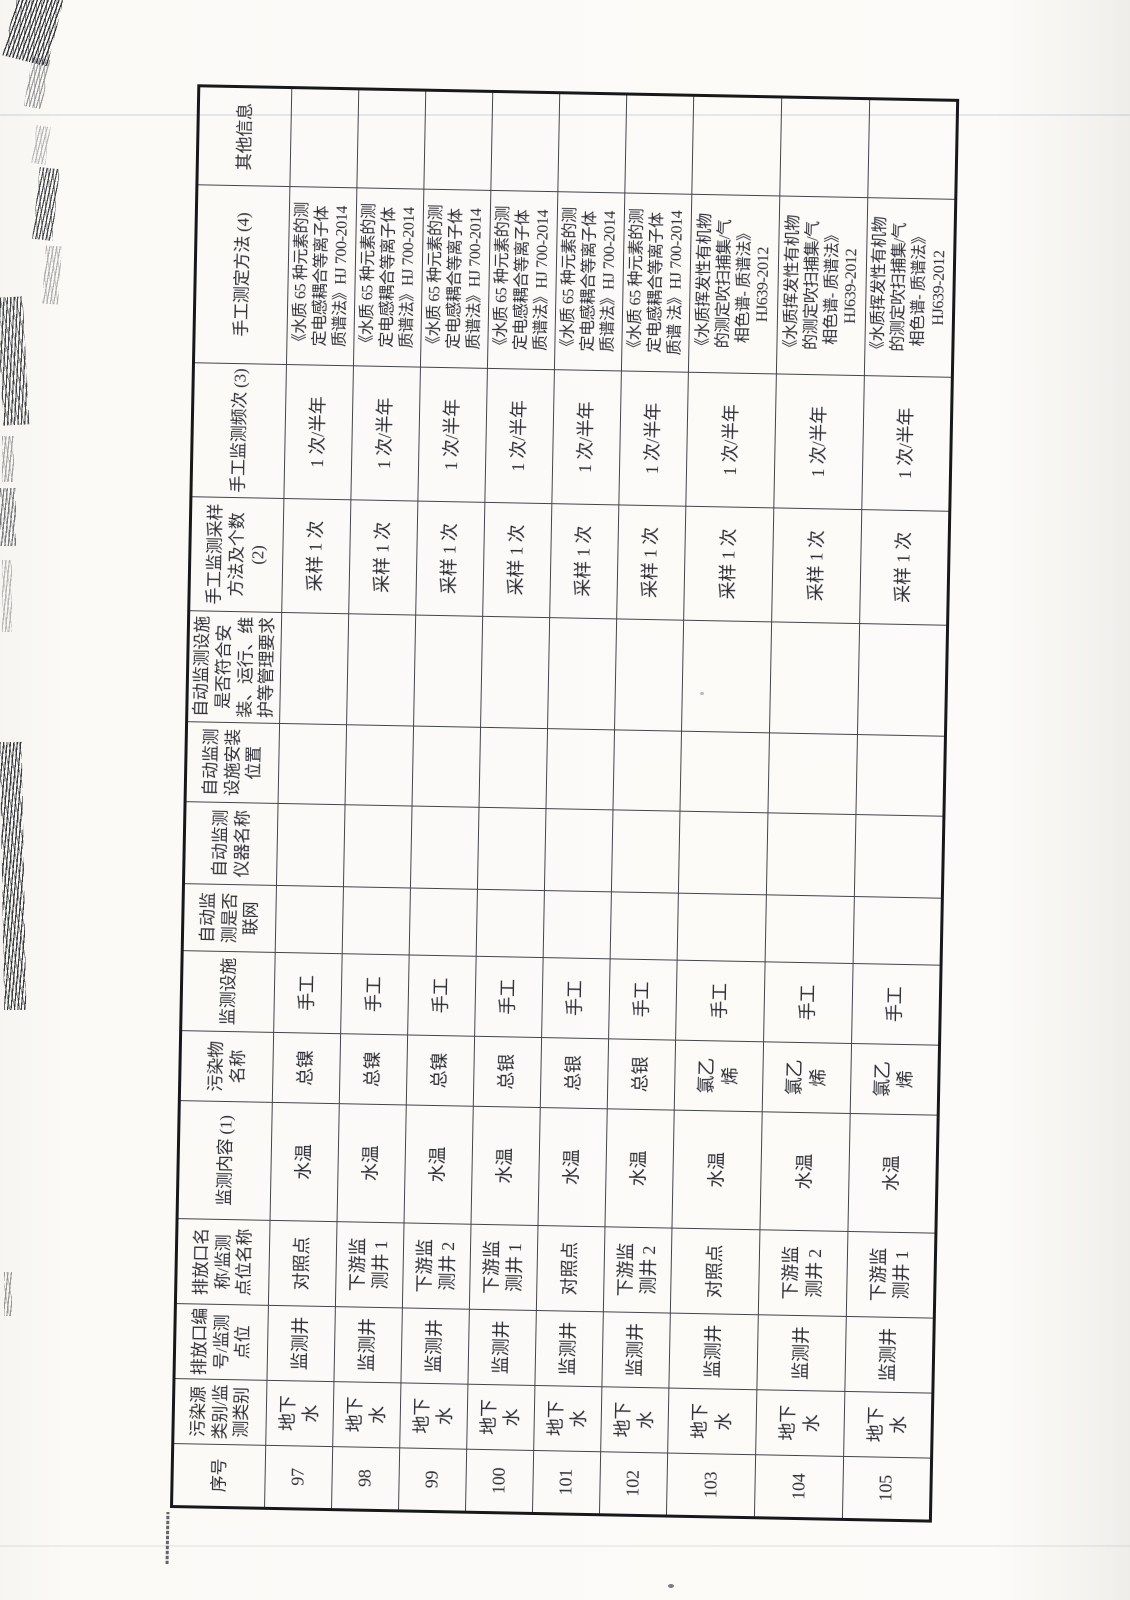 The height and width of the screenshot is (1600, 1130). I want to click on column-header-manual-method: 手工测定方法 (4), so click(241, 274).